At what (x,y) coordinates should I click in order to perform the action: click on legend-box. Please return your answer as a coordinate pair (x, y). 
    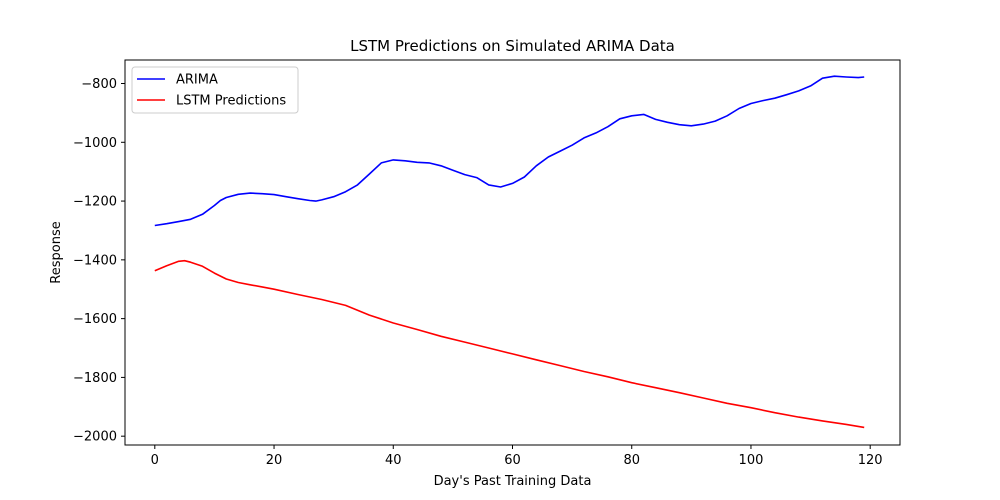
    Looking at the image, I should click on (215, 90).